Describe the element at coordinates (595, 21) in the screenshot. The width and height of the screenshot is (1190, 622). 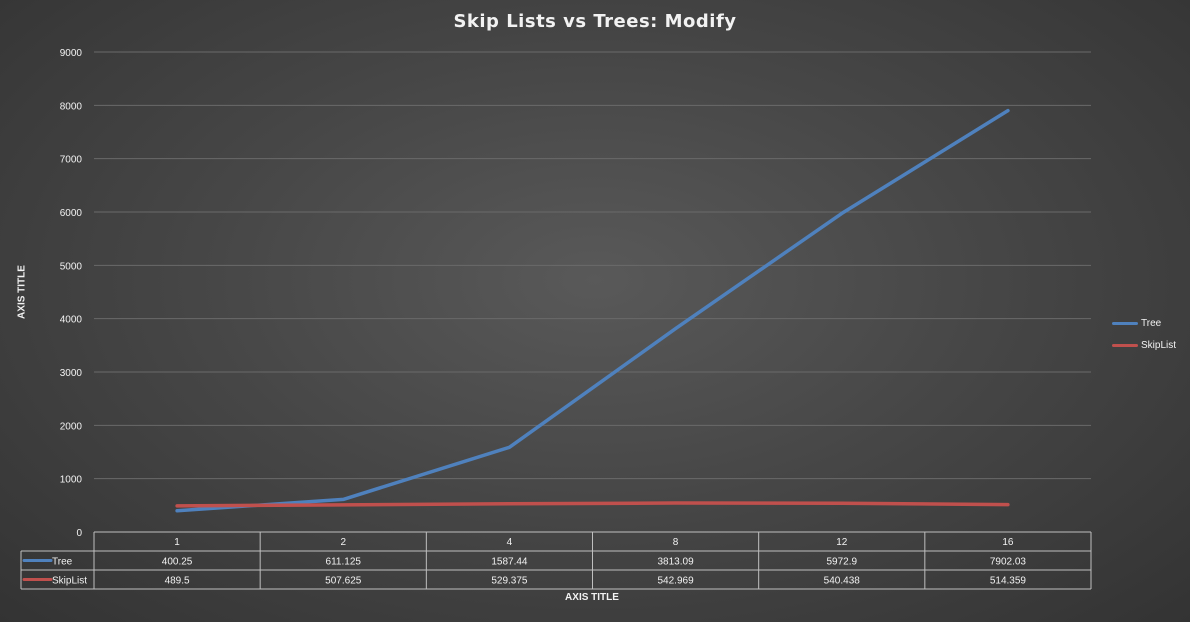
I see `chart-title: Skip Lists vs Trees: Modify` at that location.